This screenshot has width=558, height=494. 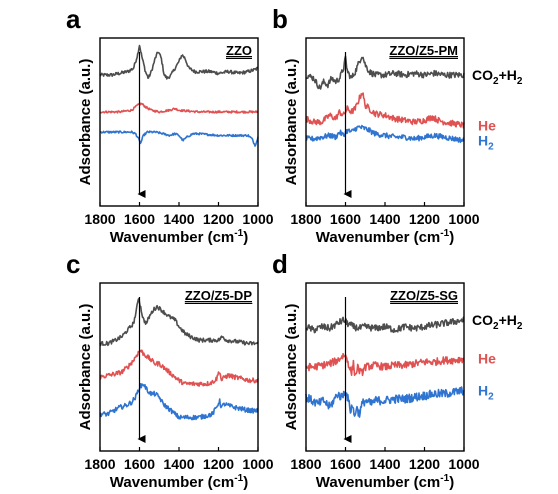 What do you see at coordinates (424, 295) in the screenshot?
I see `panel-title: ZZO/Z5-SG` at bounding box center [424, 295].